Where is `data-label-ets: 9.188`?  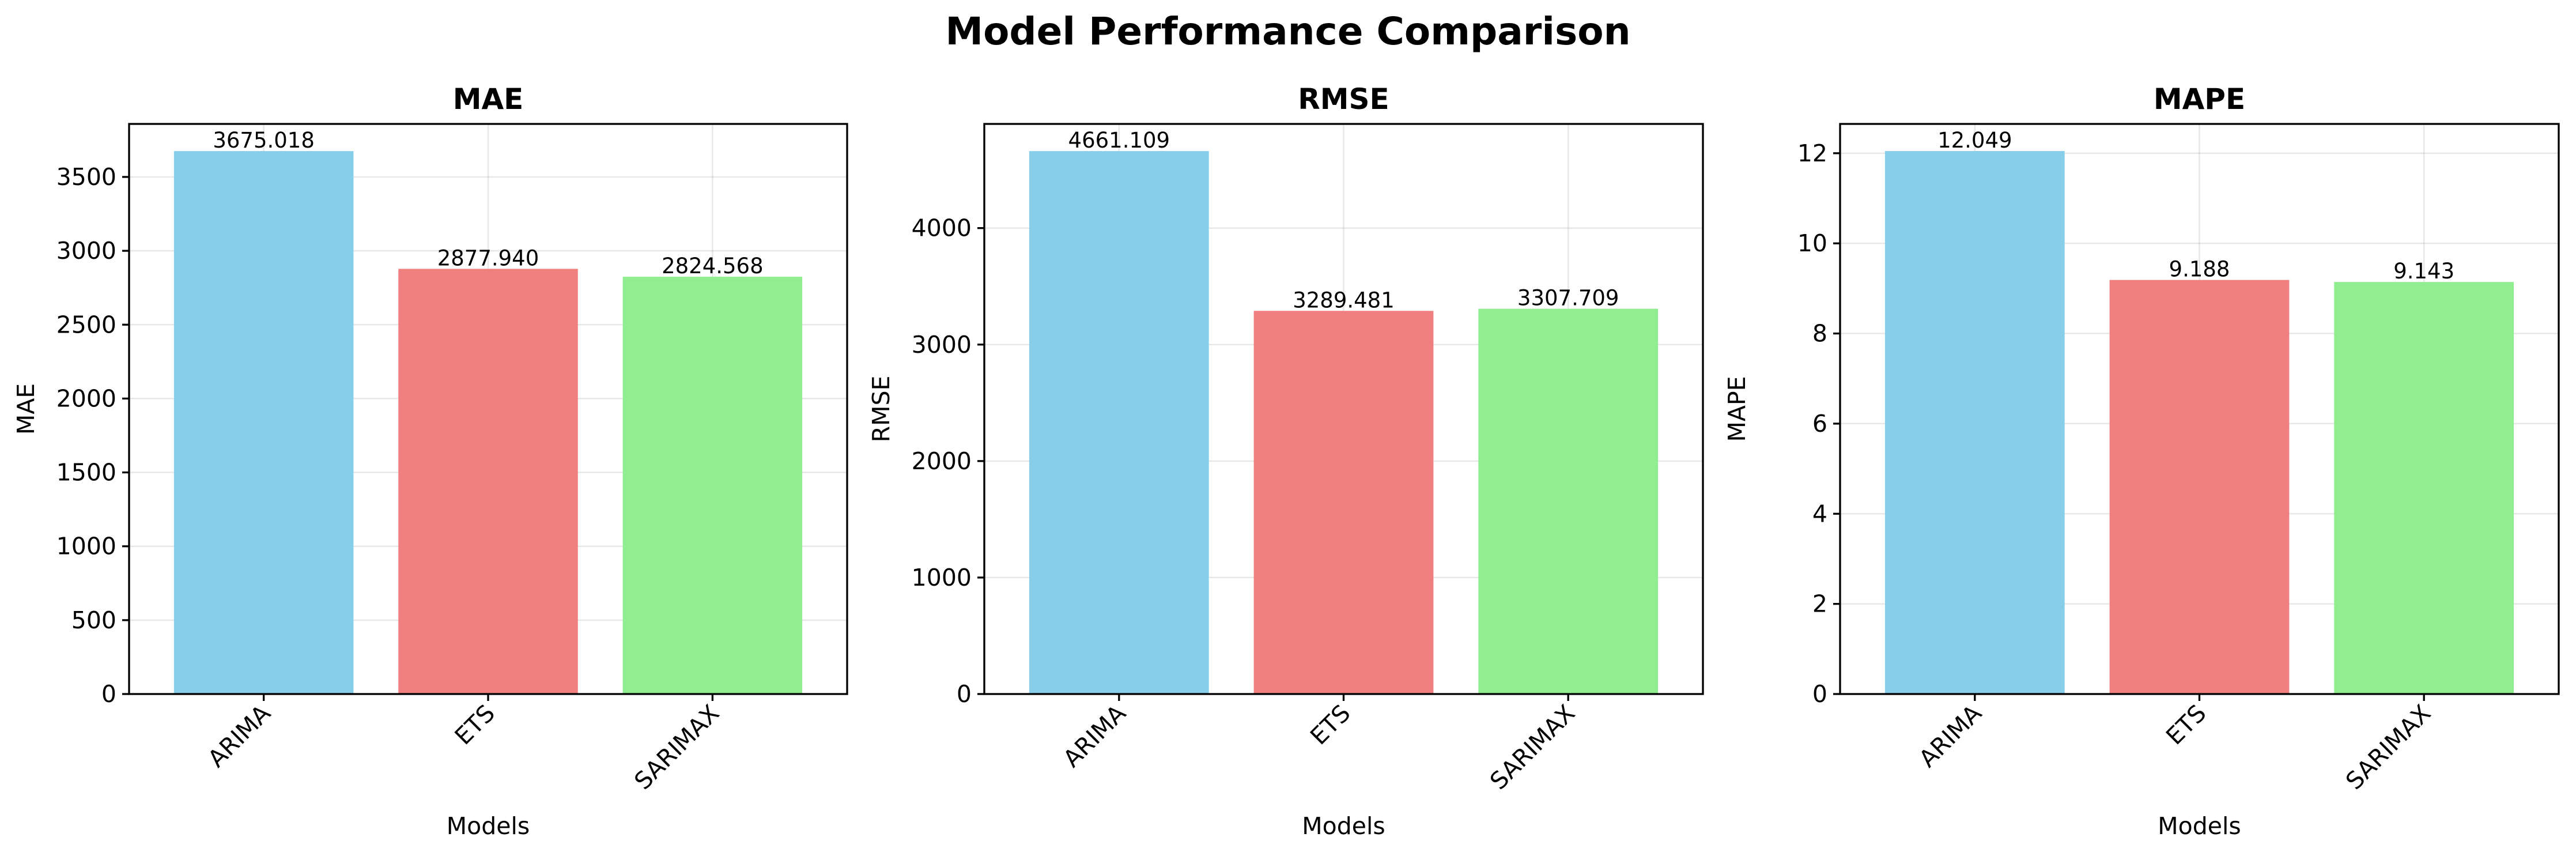 data-label-ets: 9.188 is located at coordinates (2199, 269).